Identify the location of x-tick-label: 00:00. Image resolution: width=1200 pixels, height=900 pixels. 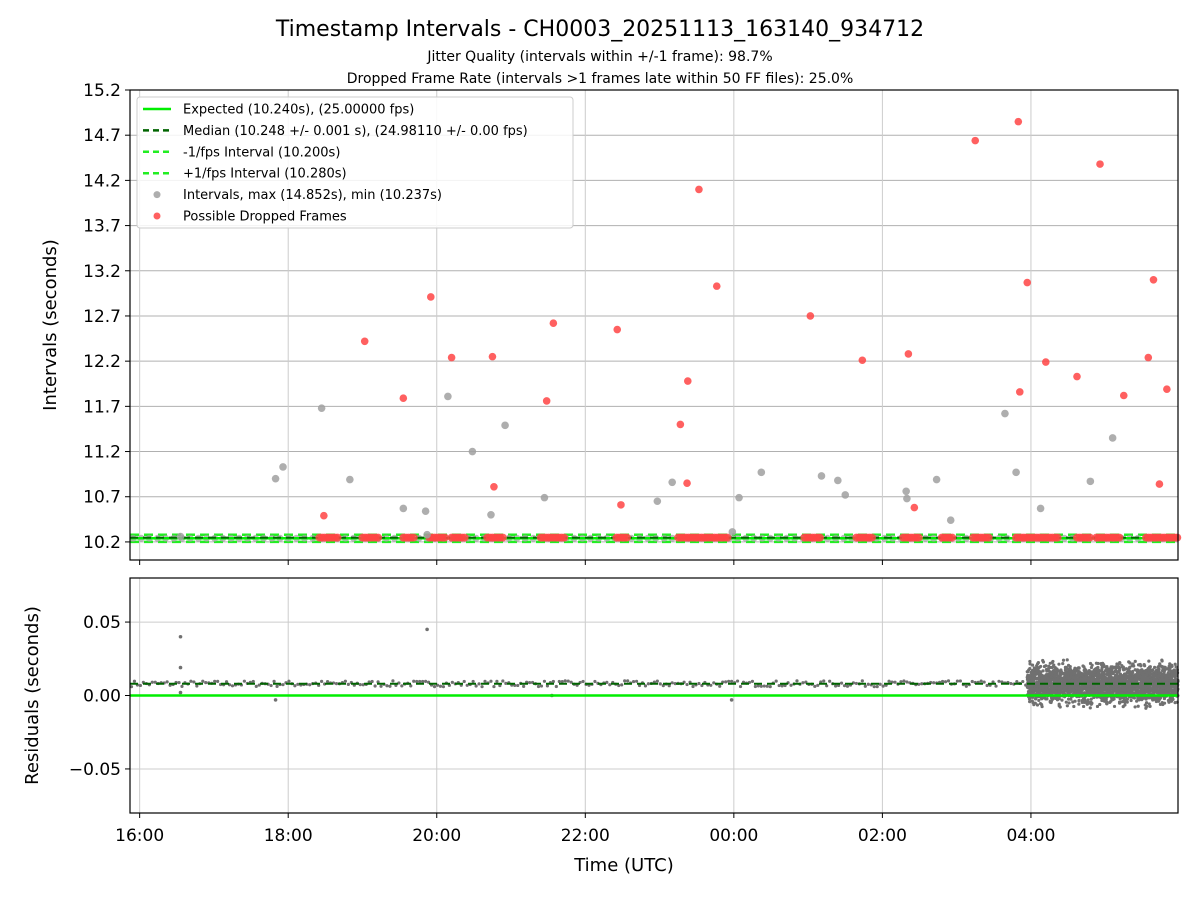
(733, 836).